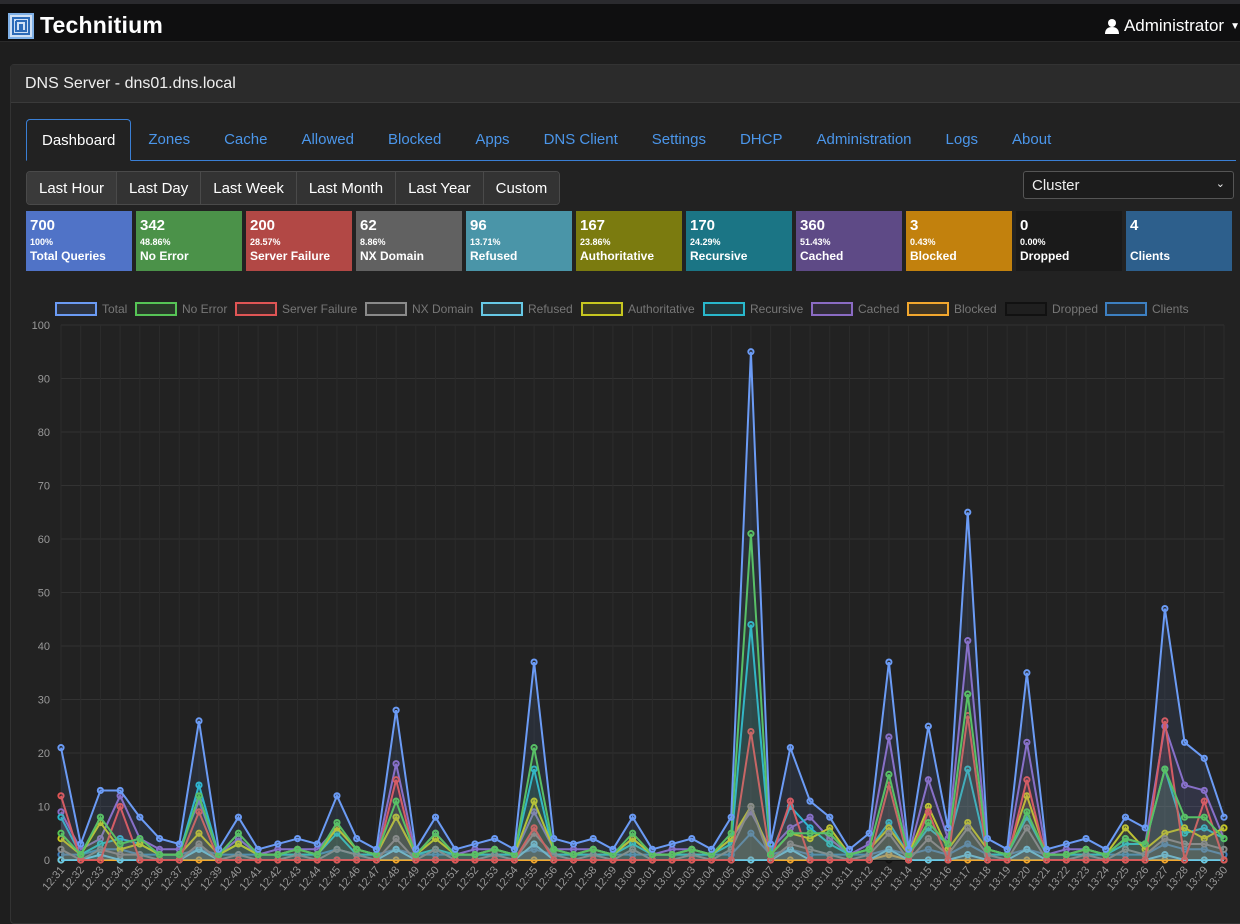 The width and height of the screenshot is (1240, 924). Describe the element at coordinates (962, 139) in the screenshot. I see `tab-logs: Logs` at that location.